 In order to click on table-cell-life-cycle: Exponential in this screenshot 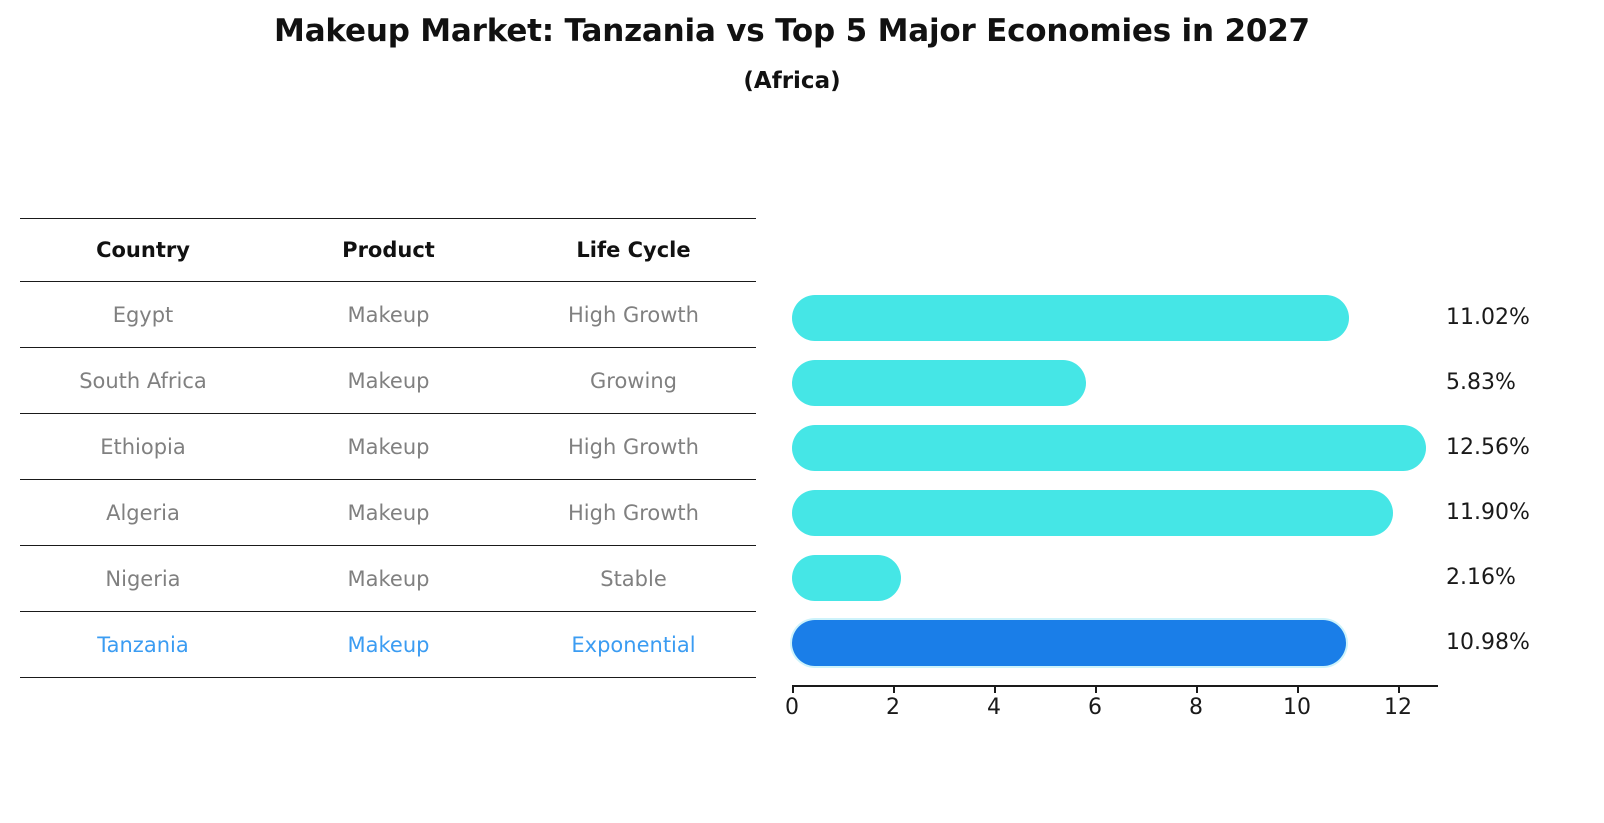, I will do `click(633, 644)`.